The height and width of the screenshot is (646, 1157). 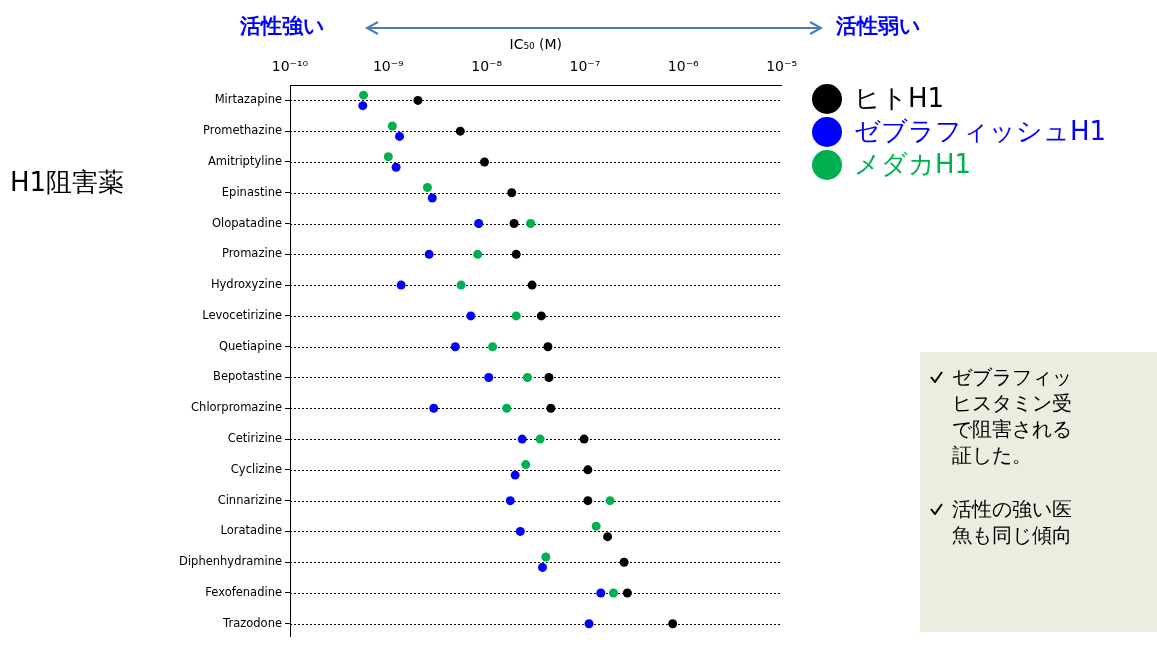 I want to click on text: 活性の強い医魚も同じ傾向, so click(x=1012, y=522).